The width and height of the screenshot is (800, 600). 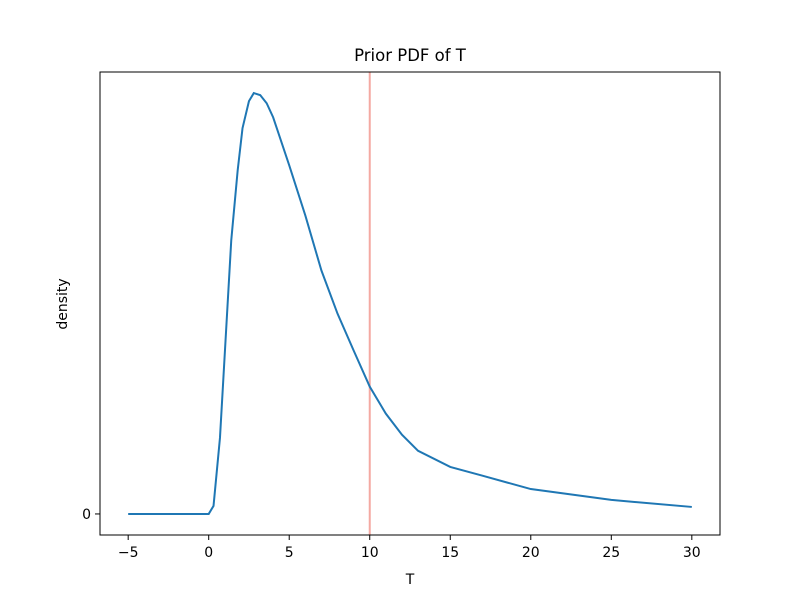 I want to click on x-tick-label: 0, so click(x=208, y=553).